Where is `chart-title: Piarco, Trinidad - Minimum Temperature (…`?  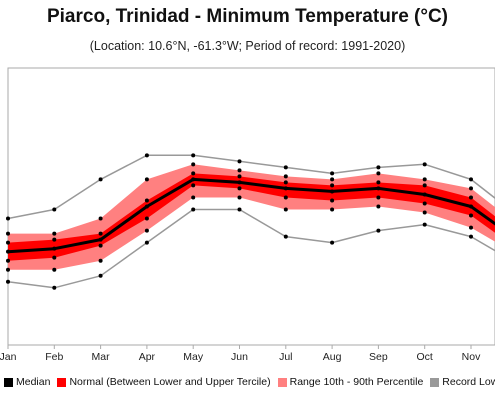
chart-title: Piarco, Trinidad - Minimum Temperature (… is located at coordinates (247, 17).